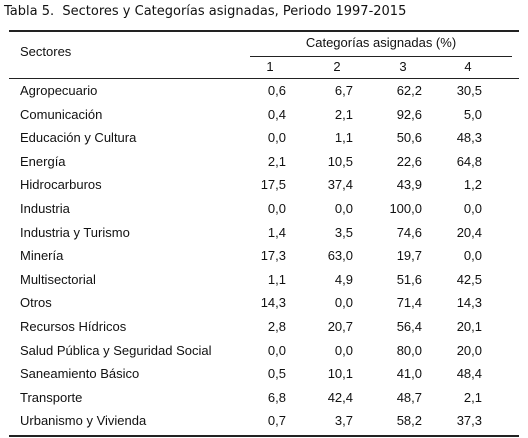 This screenshot has width=528, height=438. What do you see at coordinates (409, 326) in the screenshot?
I see `cell-value: 56,4` at bounding box center [409, 326].